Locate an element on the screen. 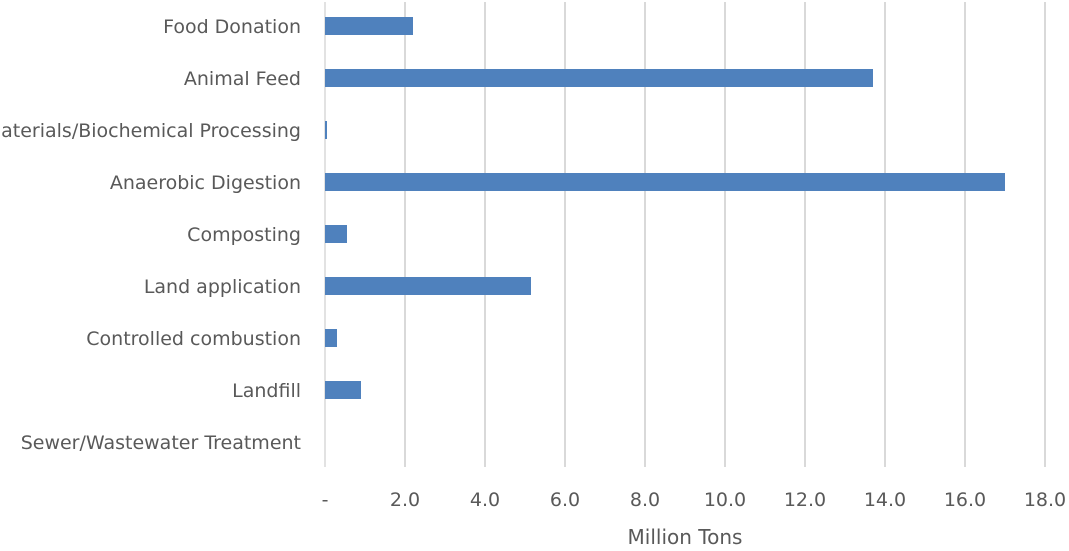 Image resolution: width=1069 pixels, height=551 pixels. category-label: Landfill is located at coordinates (266, 391).